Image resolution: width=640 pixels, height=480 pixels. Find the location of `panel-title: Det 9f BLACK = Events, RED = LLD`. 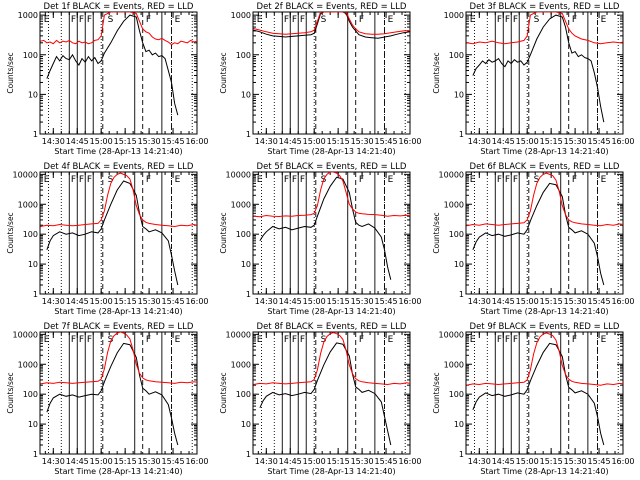

panel-title: Det 9f BLACK = Events, RED = LLD is located at coordinates (545, 327).